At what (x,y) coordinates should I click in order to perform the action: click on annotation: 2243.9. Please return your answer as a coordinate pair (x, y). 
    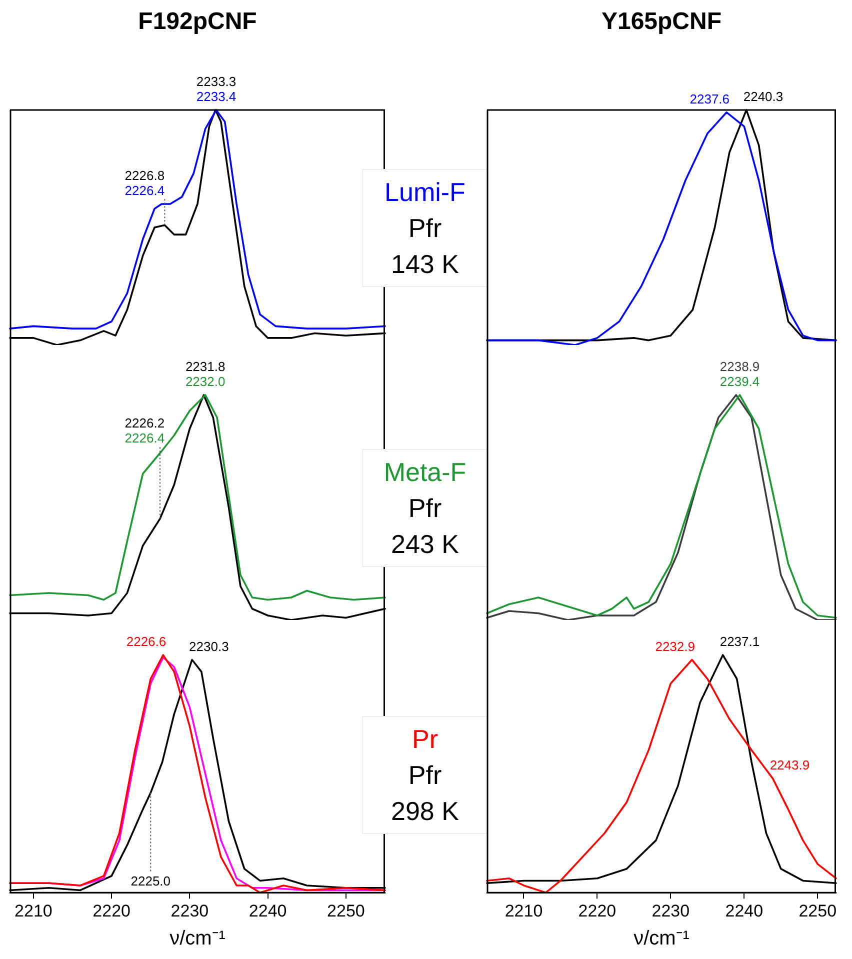
    Looking at the image, I should click on (790, 765).